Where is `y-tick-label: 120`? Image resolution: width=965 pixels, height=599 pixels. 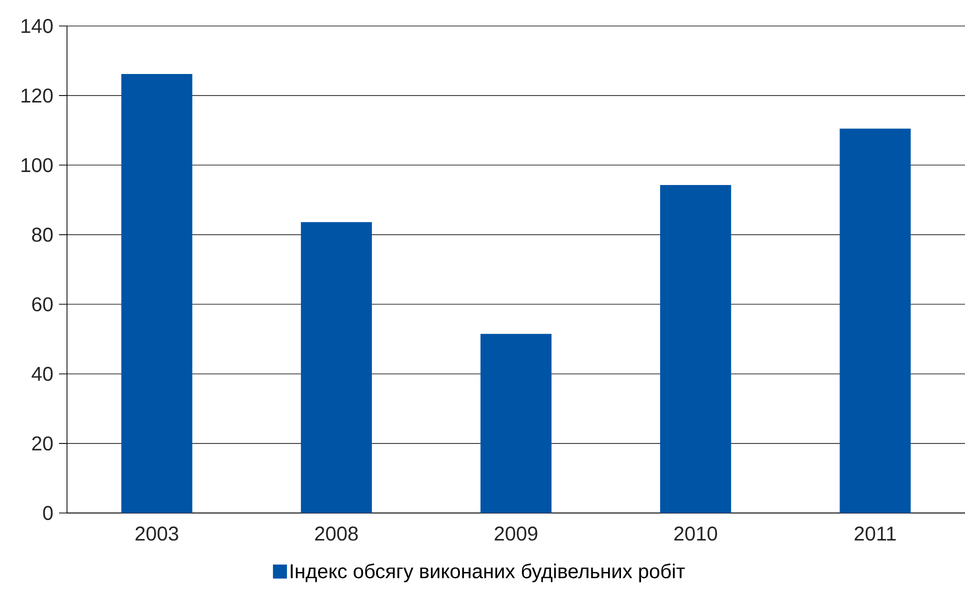
y-tick-label: 120 is located at coordinates (37, 95).